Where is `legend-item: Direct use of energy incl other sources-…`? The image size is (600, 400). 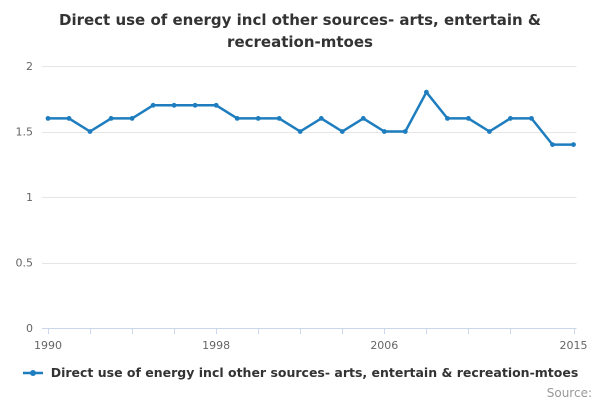
legend-item: Direct use of energy incl other sources-… is located at coordinates (300, 372).